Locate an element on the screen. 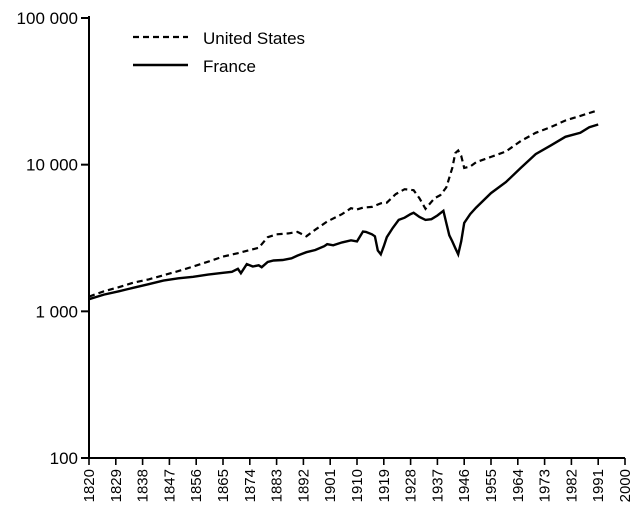  x-tick-label: 1910 is located at coordinates (357, 485).